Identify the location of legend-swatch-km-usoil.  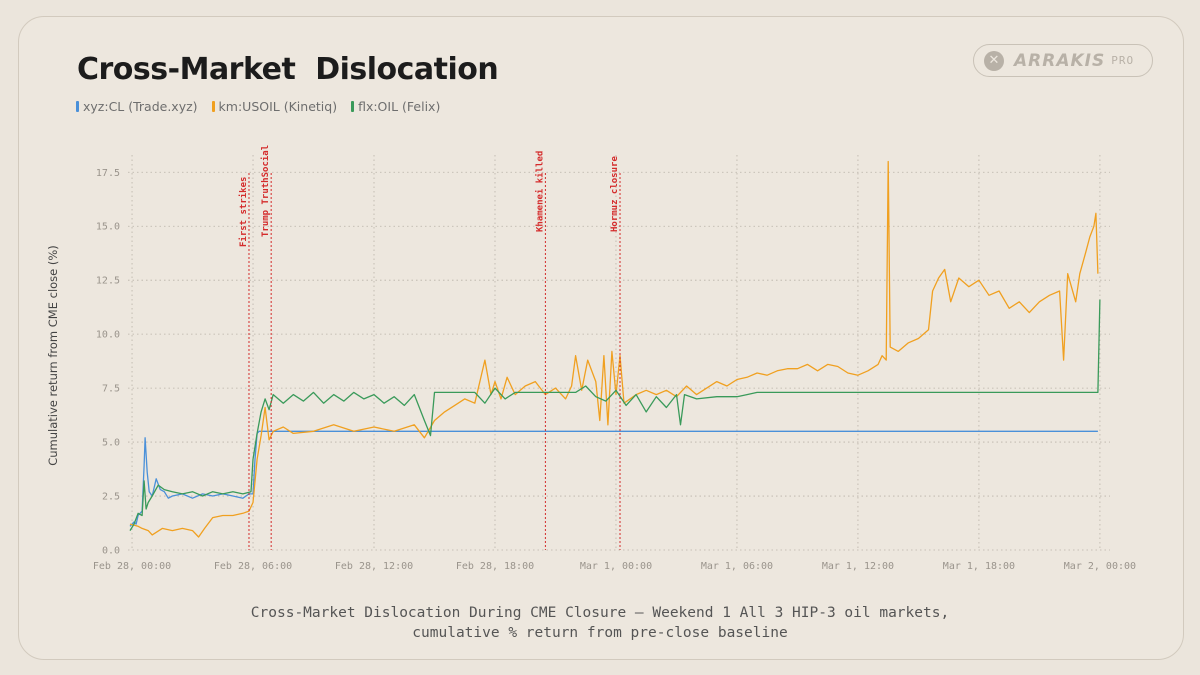
(213, 106).